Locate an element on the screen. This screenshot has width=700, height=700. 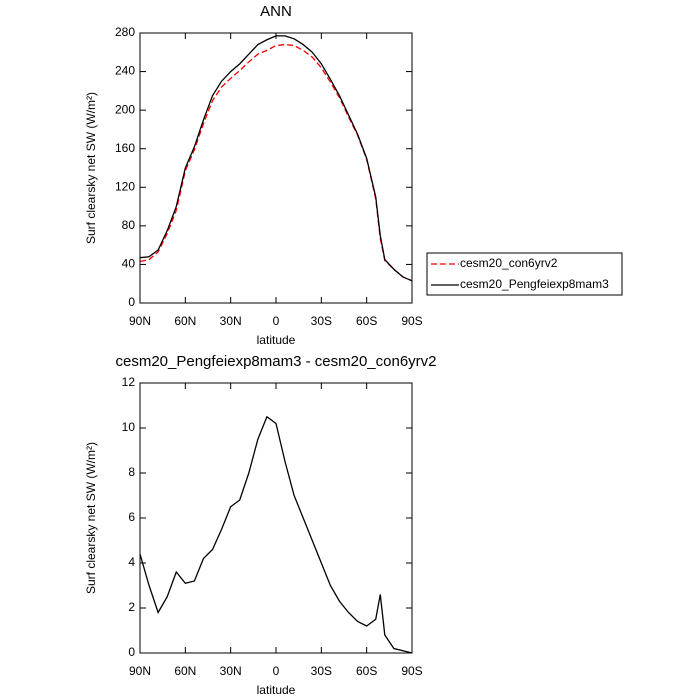
legend-box is located at coordinates (524, 274).